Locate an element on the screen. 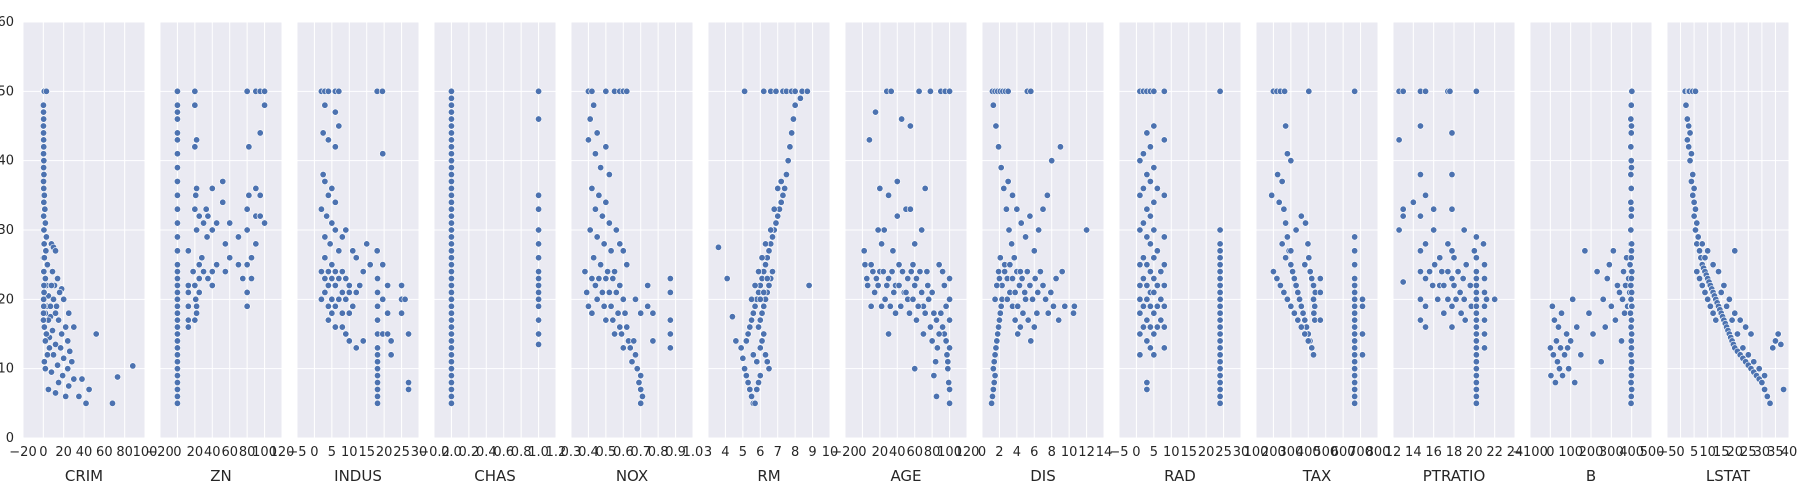 The image size is (1800, 500). panel-nox: 0.30.40.50.60.70.80.91.0 NOX is located at coordinates (632, 253).